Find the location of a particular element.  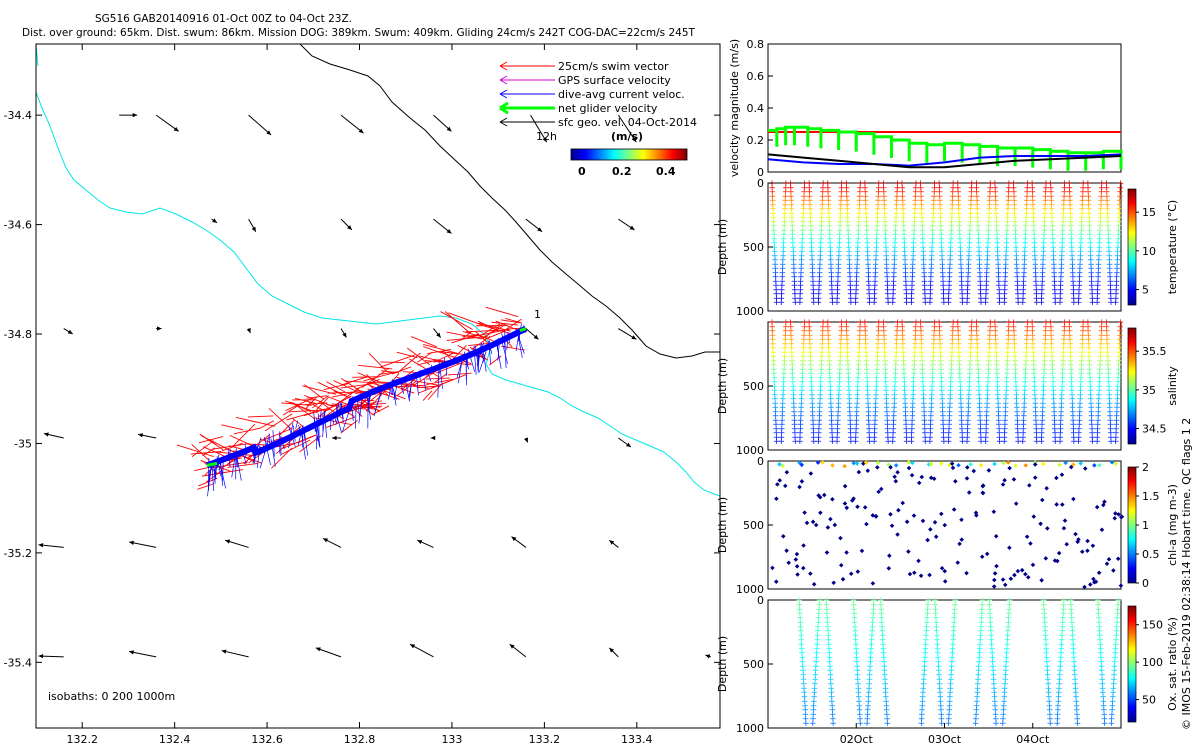

oxygen-colorbar-tick-label: 150 is located at coordinates (1152, 625).